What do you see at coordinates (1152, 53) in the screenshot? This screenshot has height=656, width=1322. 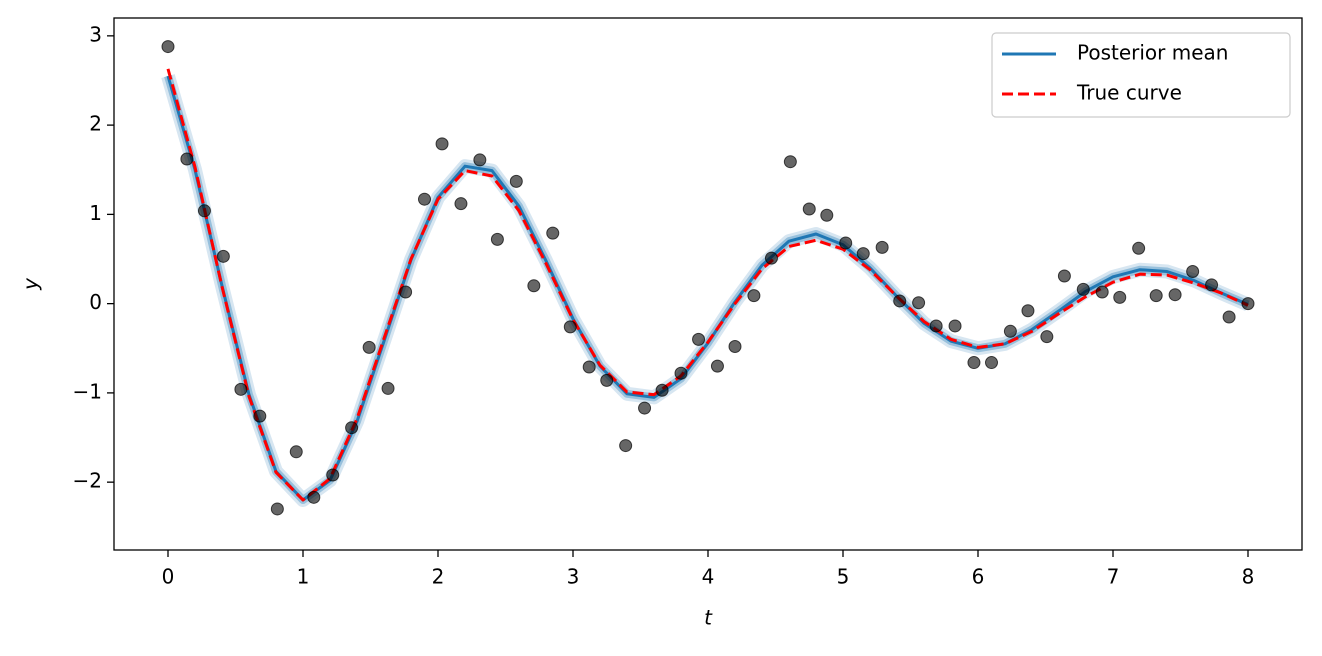 I see `legend-label: Posterior mean` at bounding box center [1152, 53].